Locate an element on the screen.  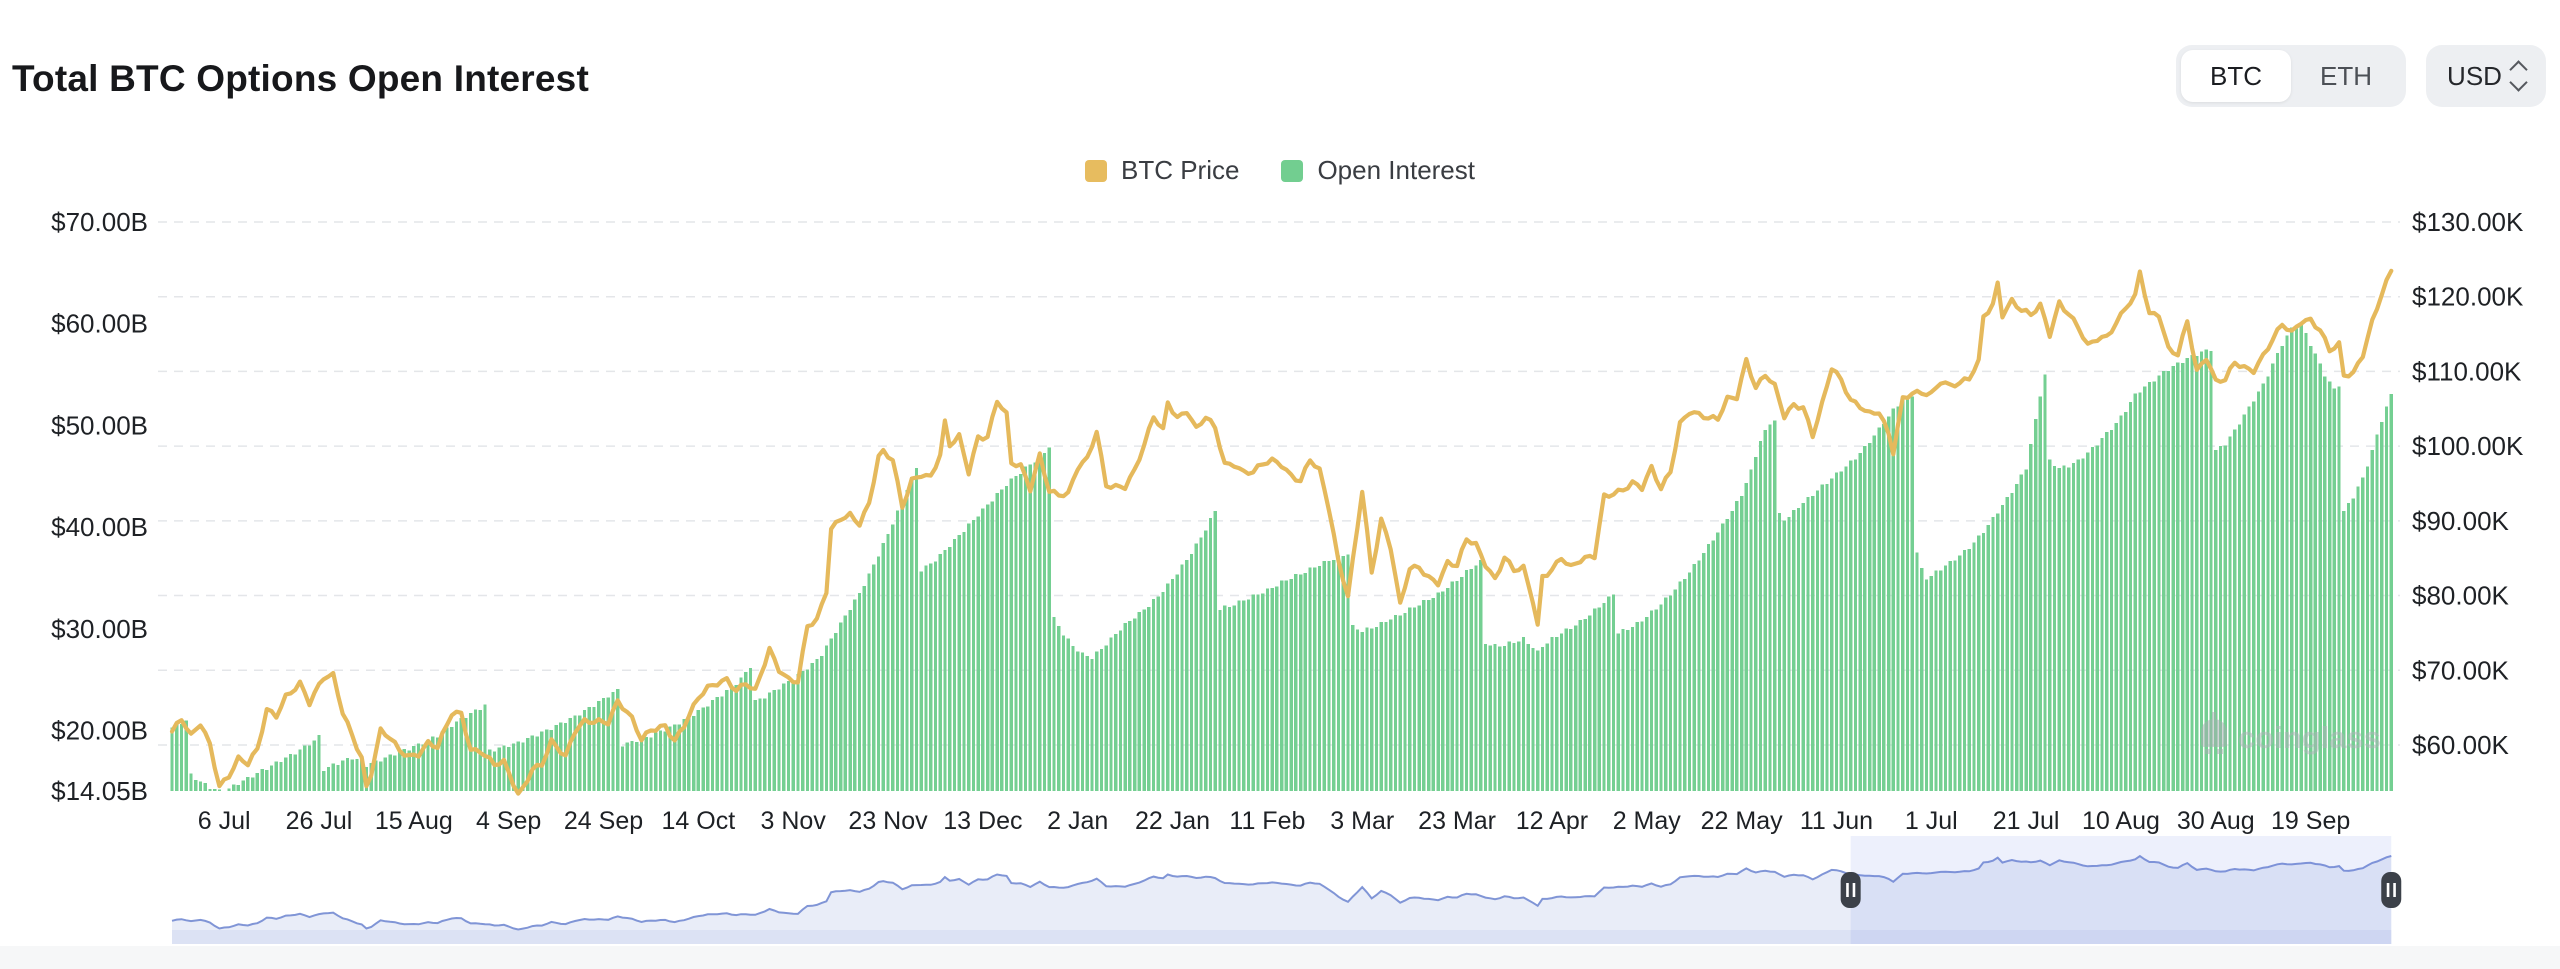
svg-text: 22 Jan is located at coordinates (1172, 821).